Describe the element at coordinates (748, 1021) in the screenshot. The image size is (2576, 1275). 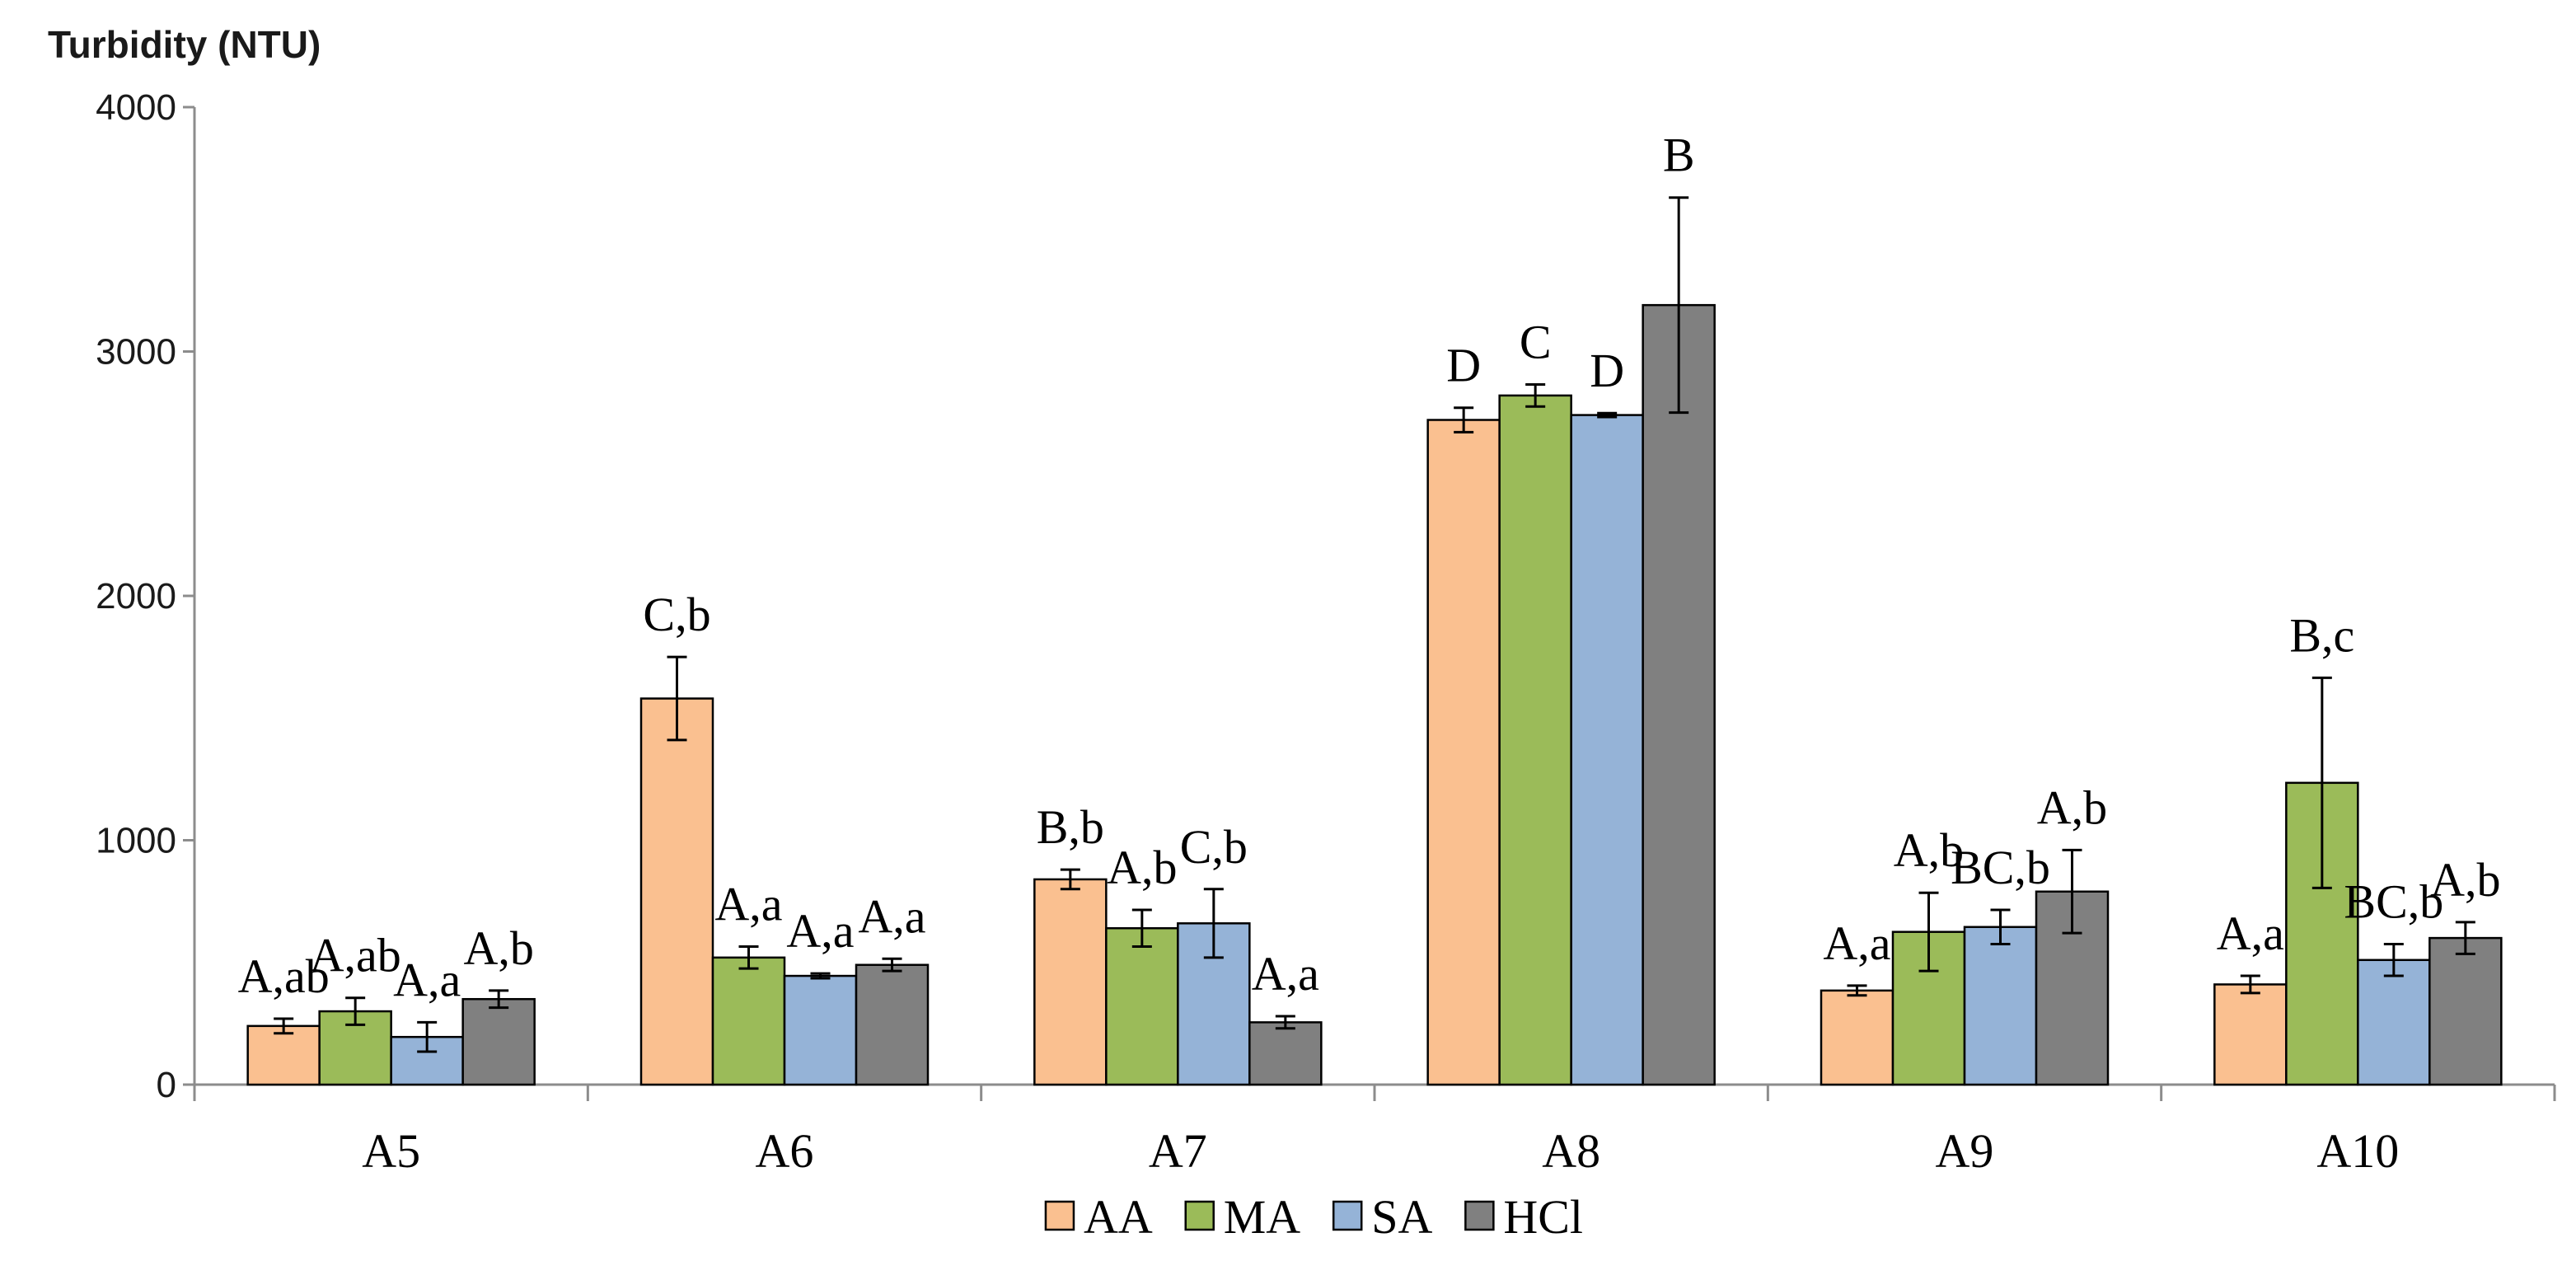
I see `bar-ma-a6` at that location.